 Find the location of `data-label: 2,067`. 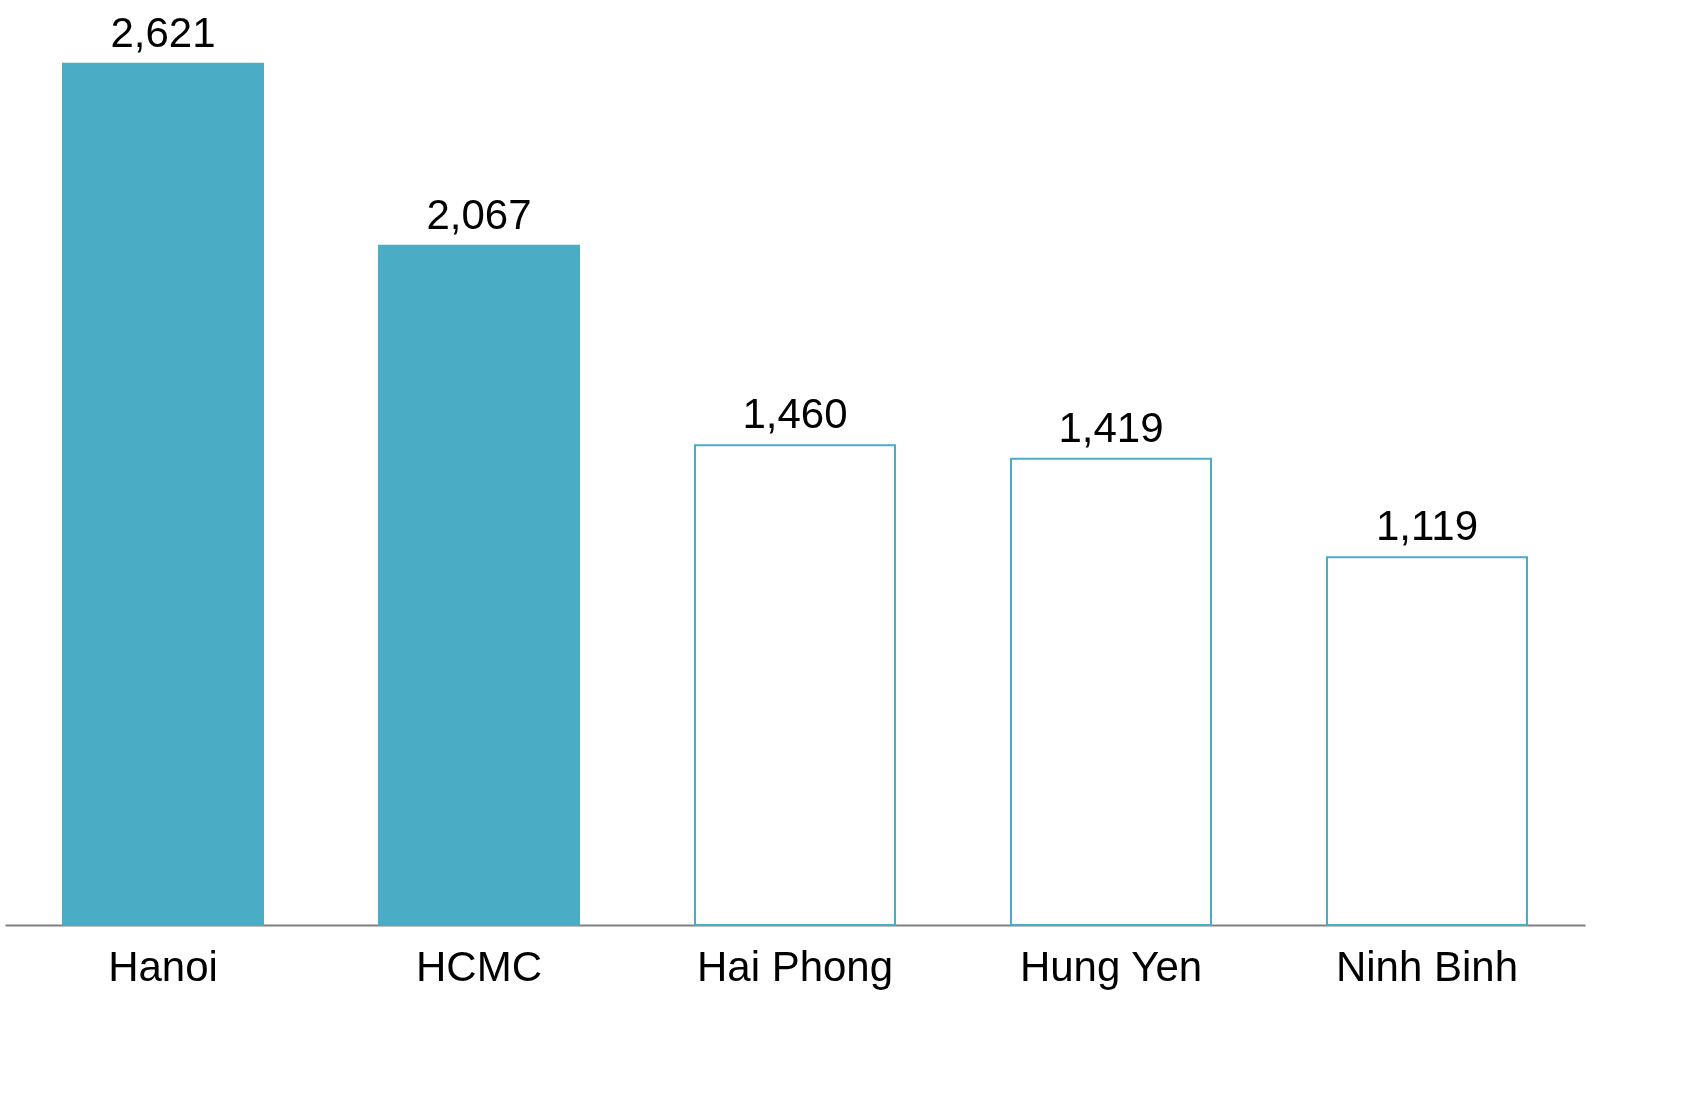

data-label: 2,067 is located at coordinates (479, 214).